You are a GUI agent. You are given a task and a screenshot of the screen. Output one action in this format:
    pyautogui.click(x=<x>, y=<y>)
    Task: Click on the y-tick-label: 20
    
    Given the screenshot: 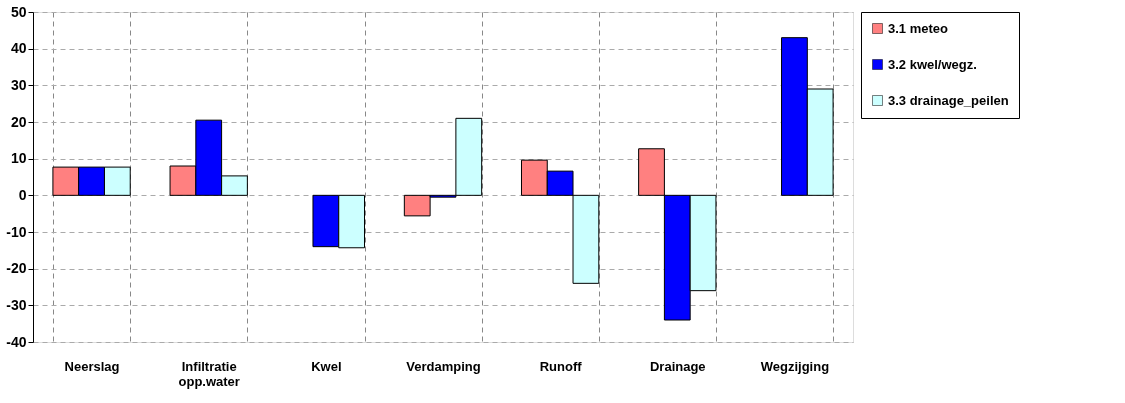 What is the action you would take?
    pyautogui.click(x=18, y=121)
    